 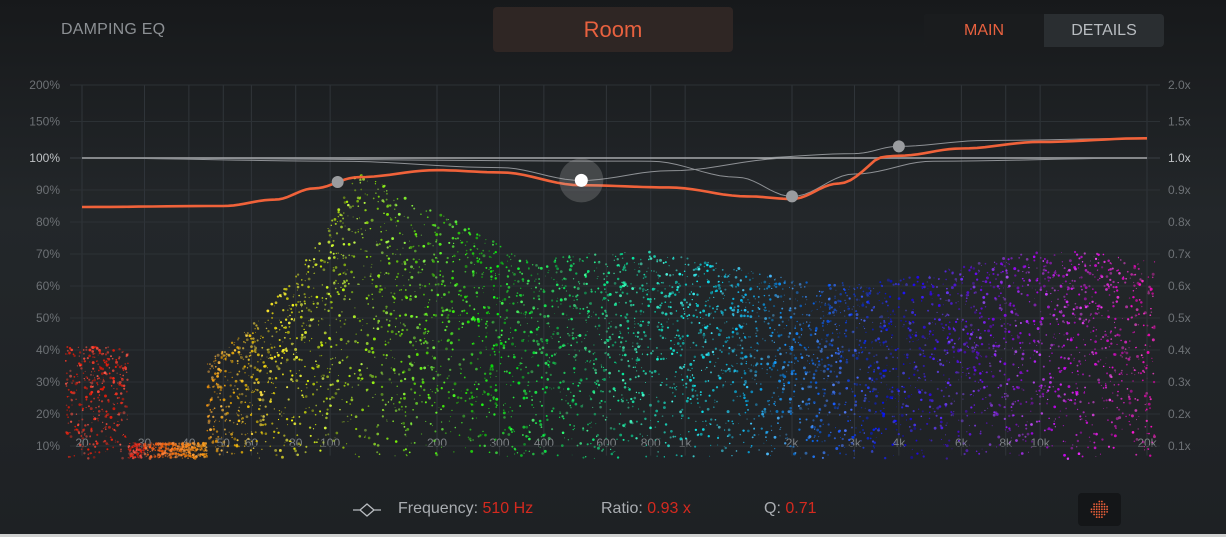 I want to click on damping-eq-title: DAMPING EQ, so click(x=113, y=29).